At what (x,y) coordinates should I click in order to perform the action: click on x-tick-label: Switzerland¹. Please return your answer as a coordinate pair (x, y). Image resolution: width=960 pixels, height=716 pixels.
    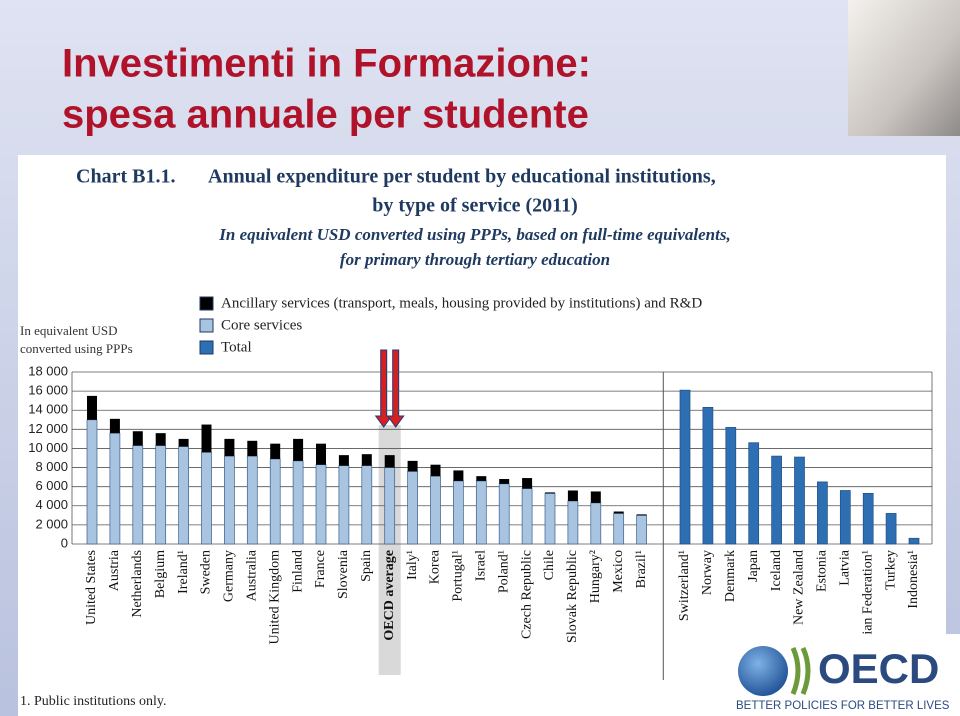
    Looking at the image, I should click on (684, 585).